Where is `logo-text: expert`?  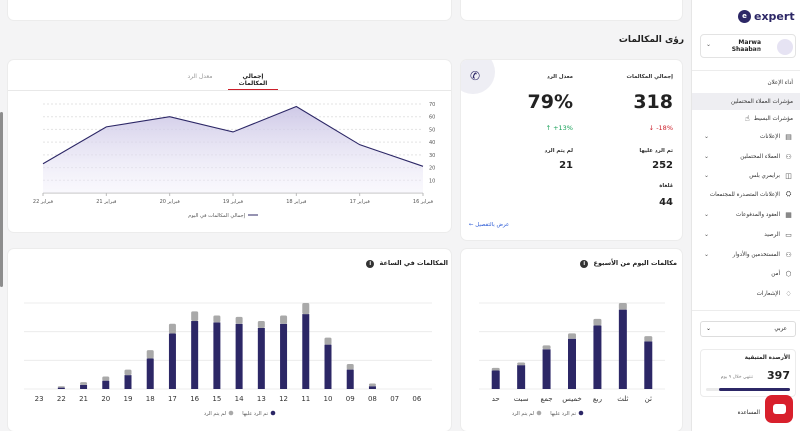 logo-text: expert is located at coordinates (774, 16).